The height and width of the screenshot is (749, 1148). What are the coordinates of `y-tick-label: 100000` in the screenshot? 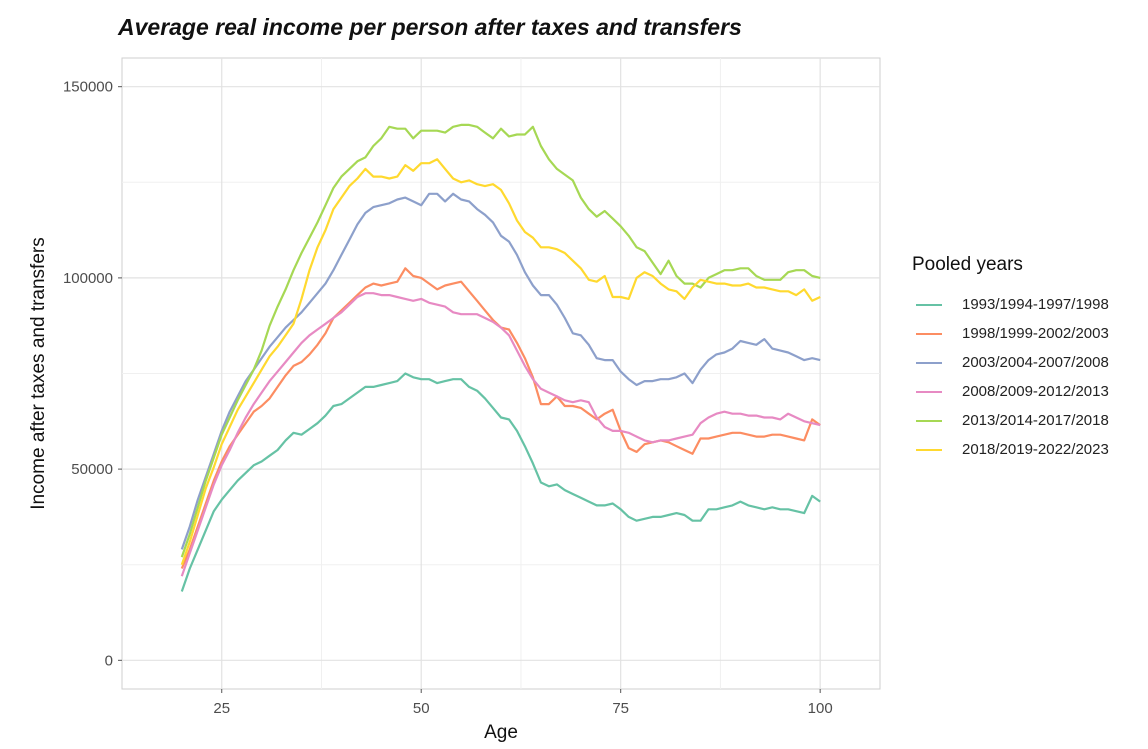 It's located at (88, 278).